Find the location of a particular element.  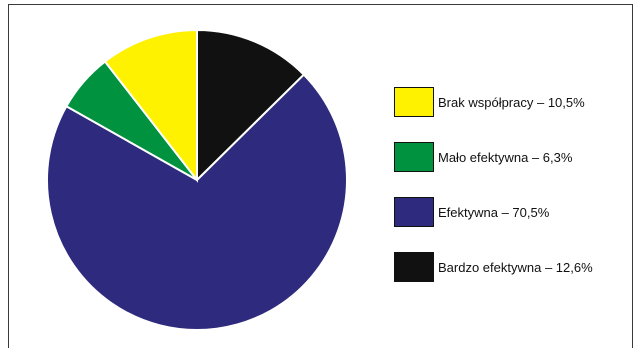

legend-label: Efektywna – 70,5% is located at coordinates (494, 212).